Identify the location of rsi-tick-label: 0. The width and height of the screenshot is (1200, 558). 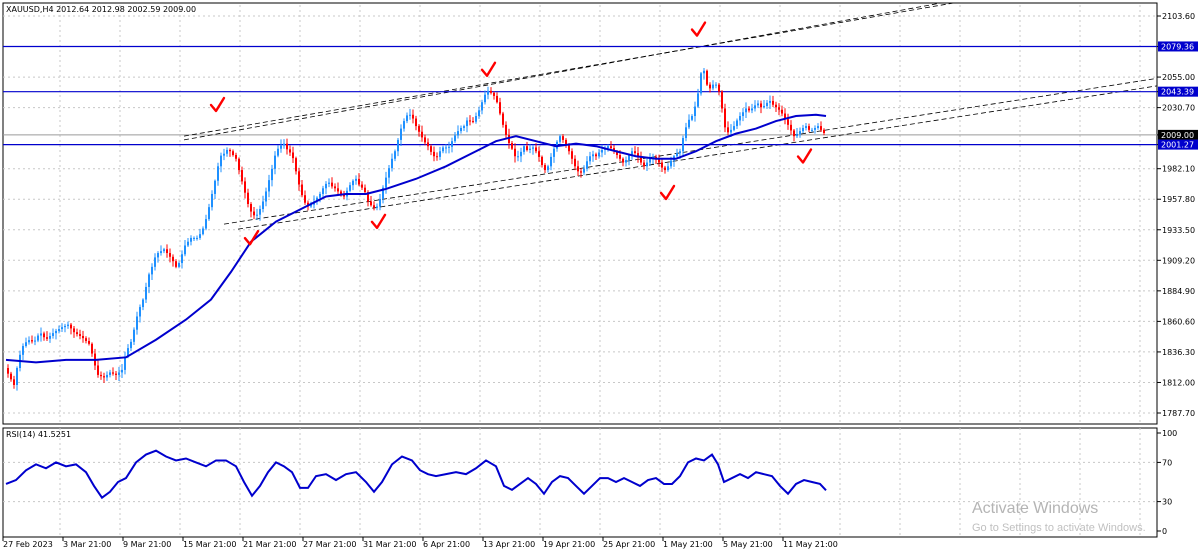
(1164, 531).